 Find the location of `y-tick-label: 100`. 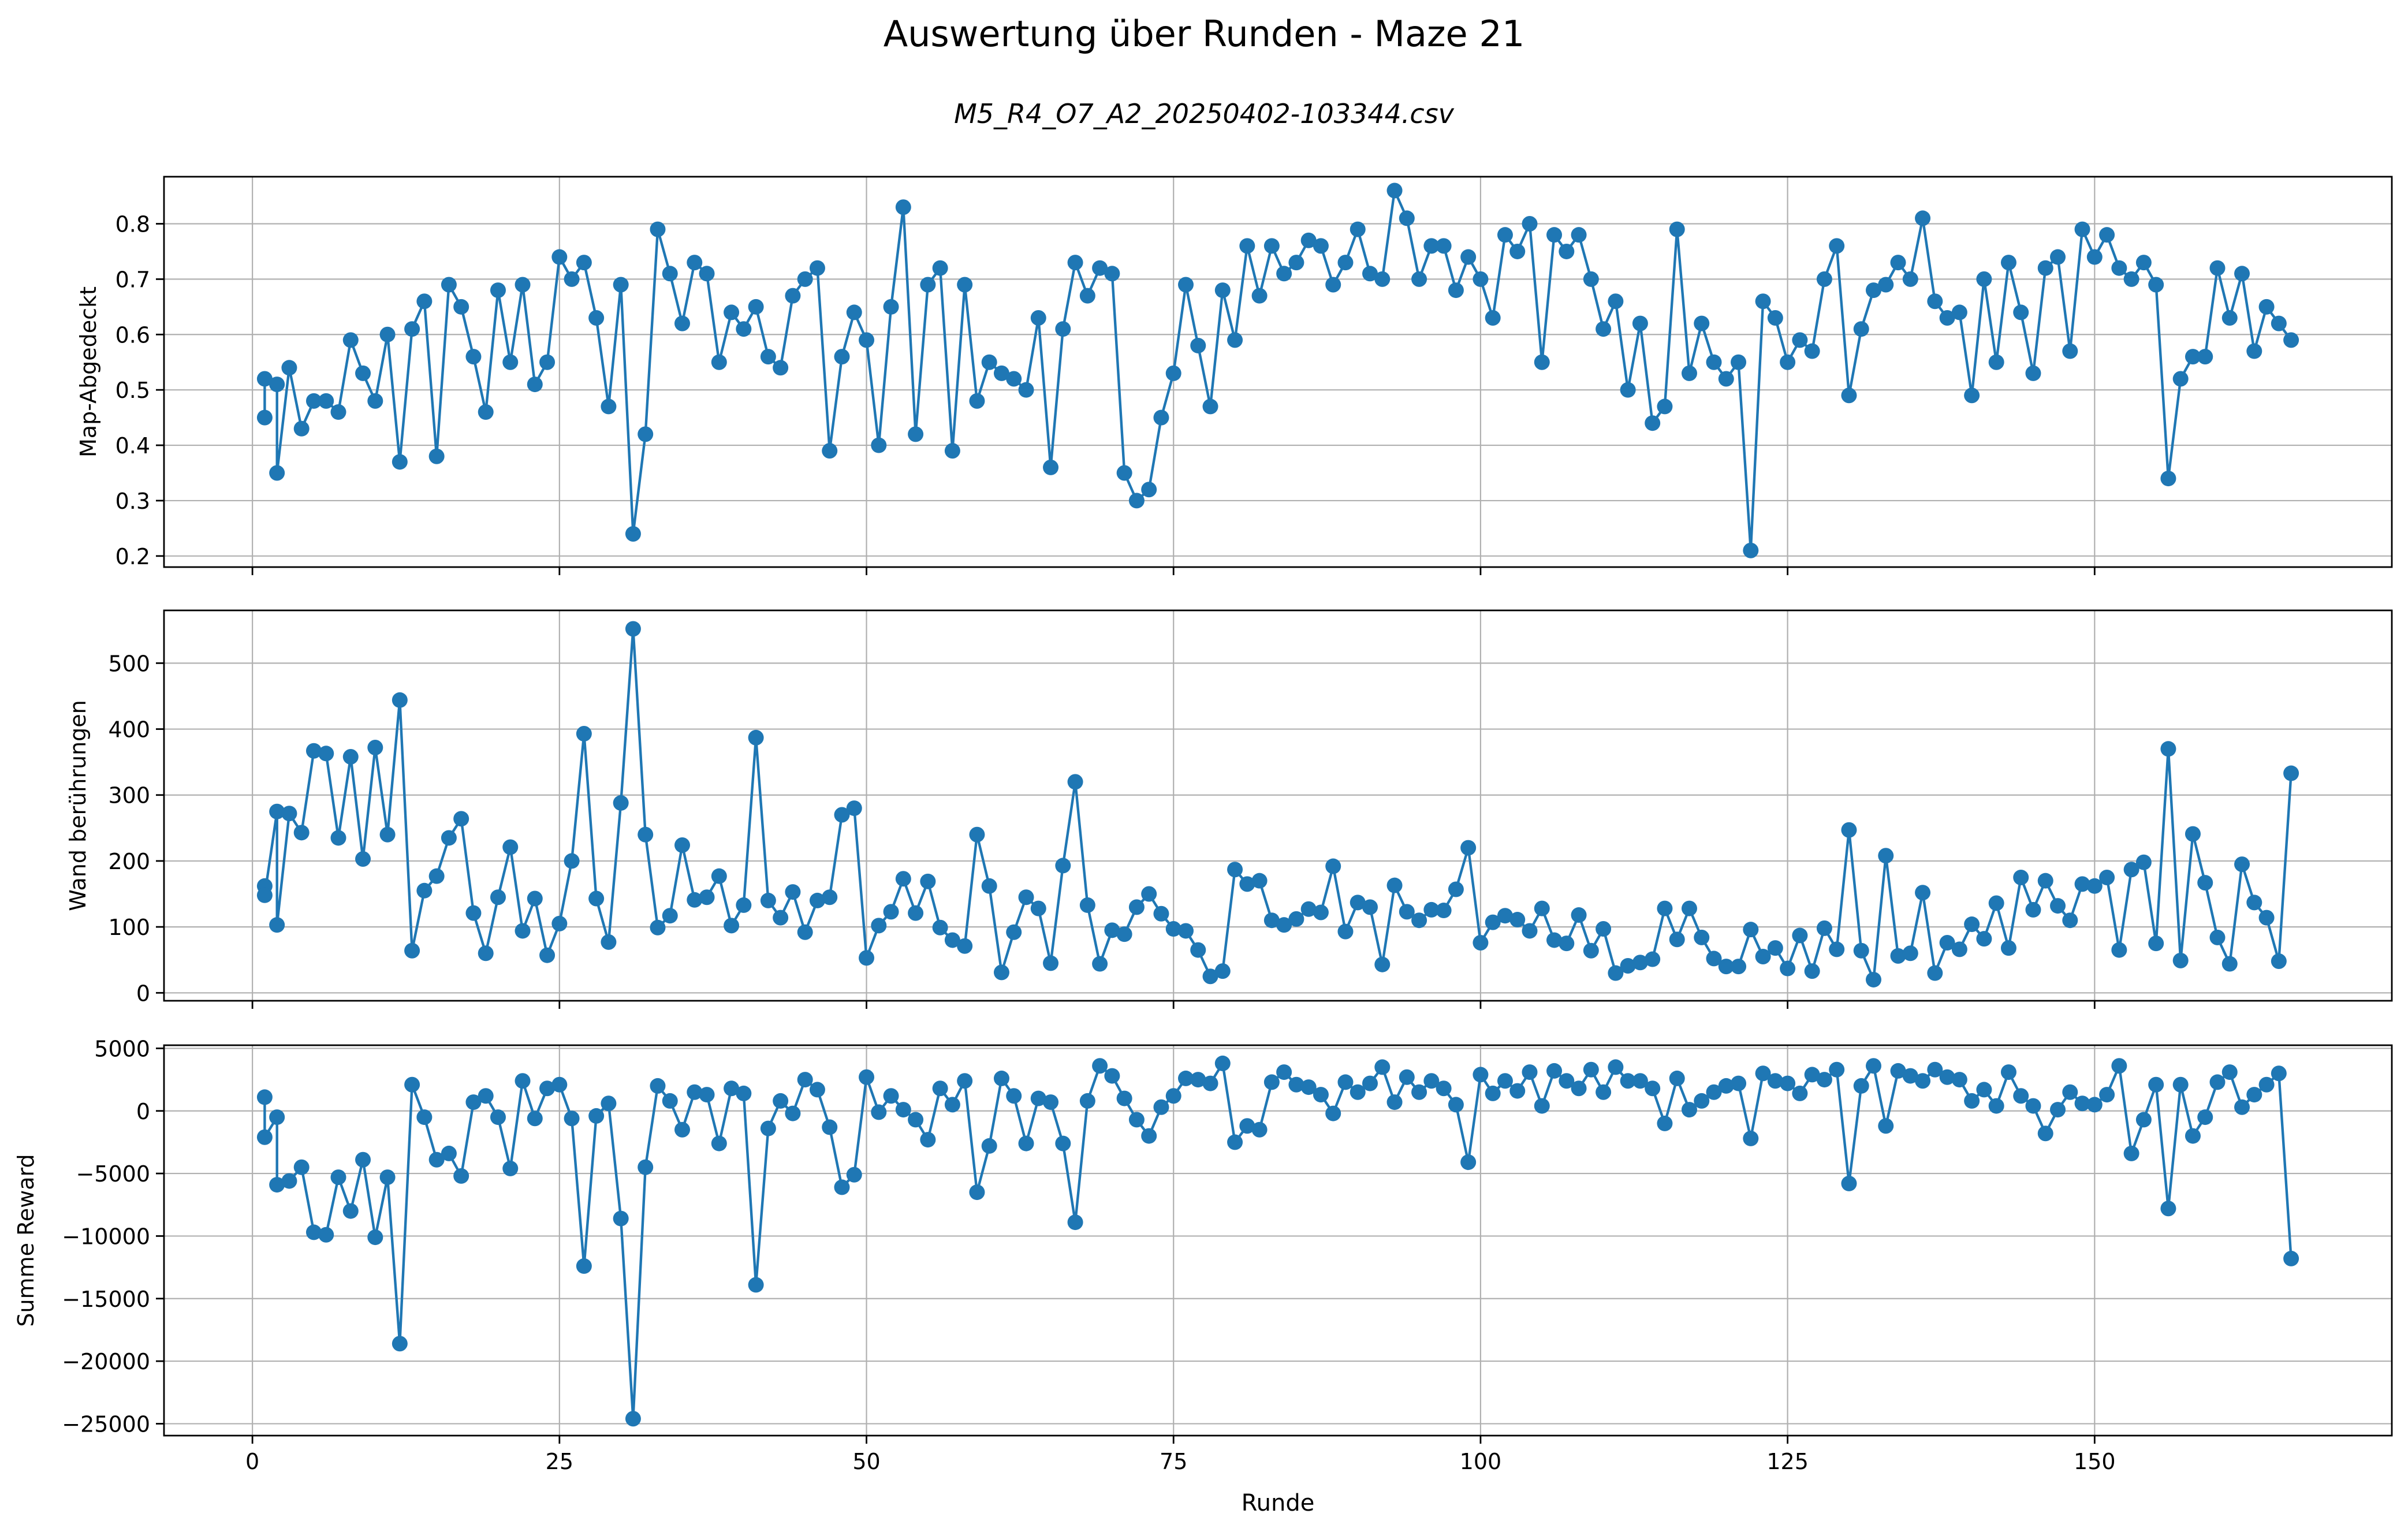

y-tick-label: 100 is located at coordinates (129, 927).